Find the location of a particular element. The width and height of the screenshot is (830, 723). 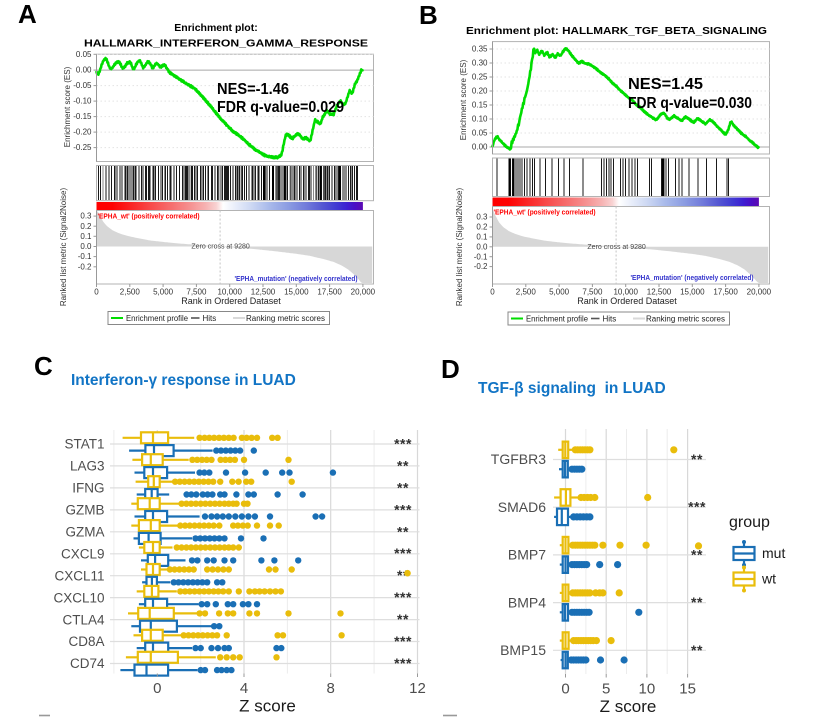

svg-text: -0.15 is located at coordinates (82, 116).